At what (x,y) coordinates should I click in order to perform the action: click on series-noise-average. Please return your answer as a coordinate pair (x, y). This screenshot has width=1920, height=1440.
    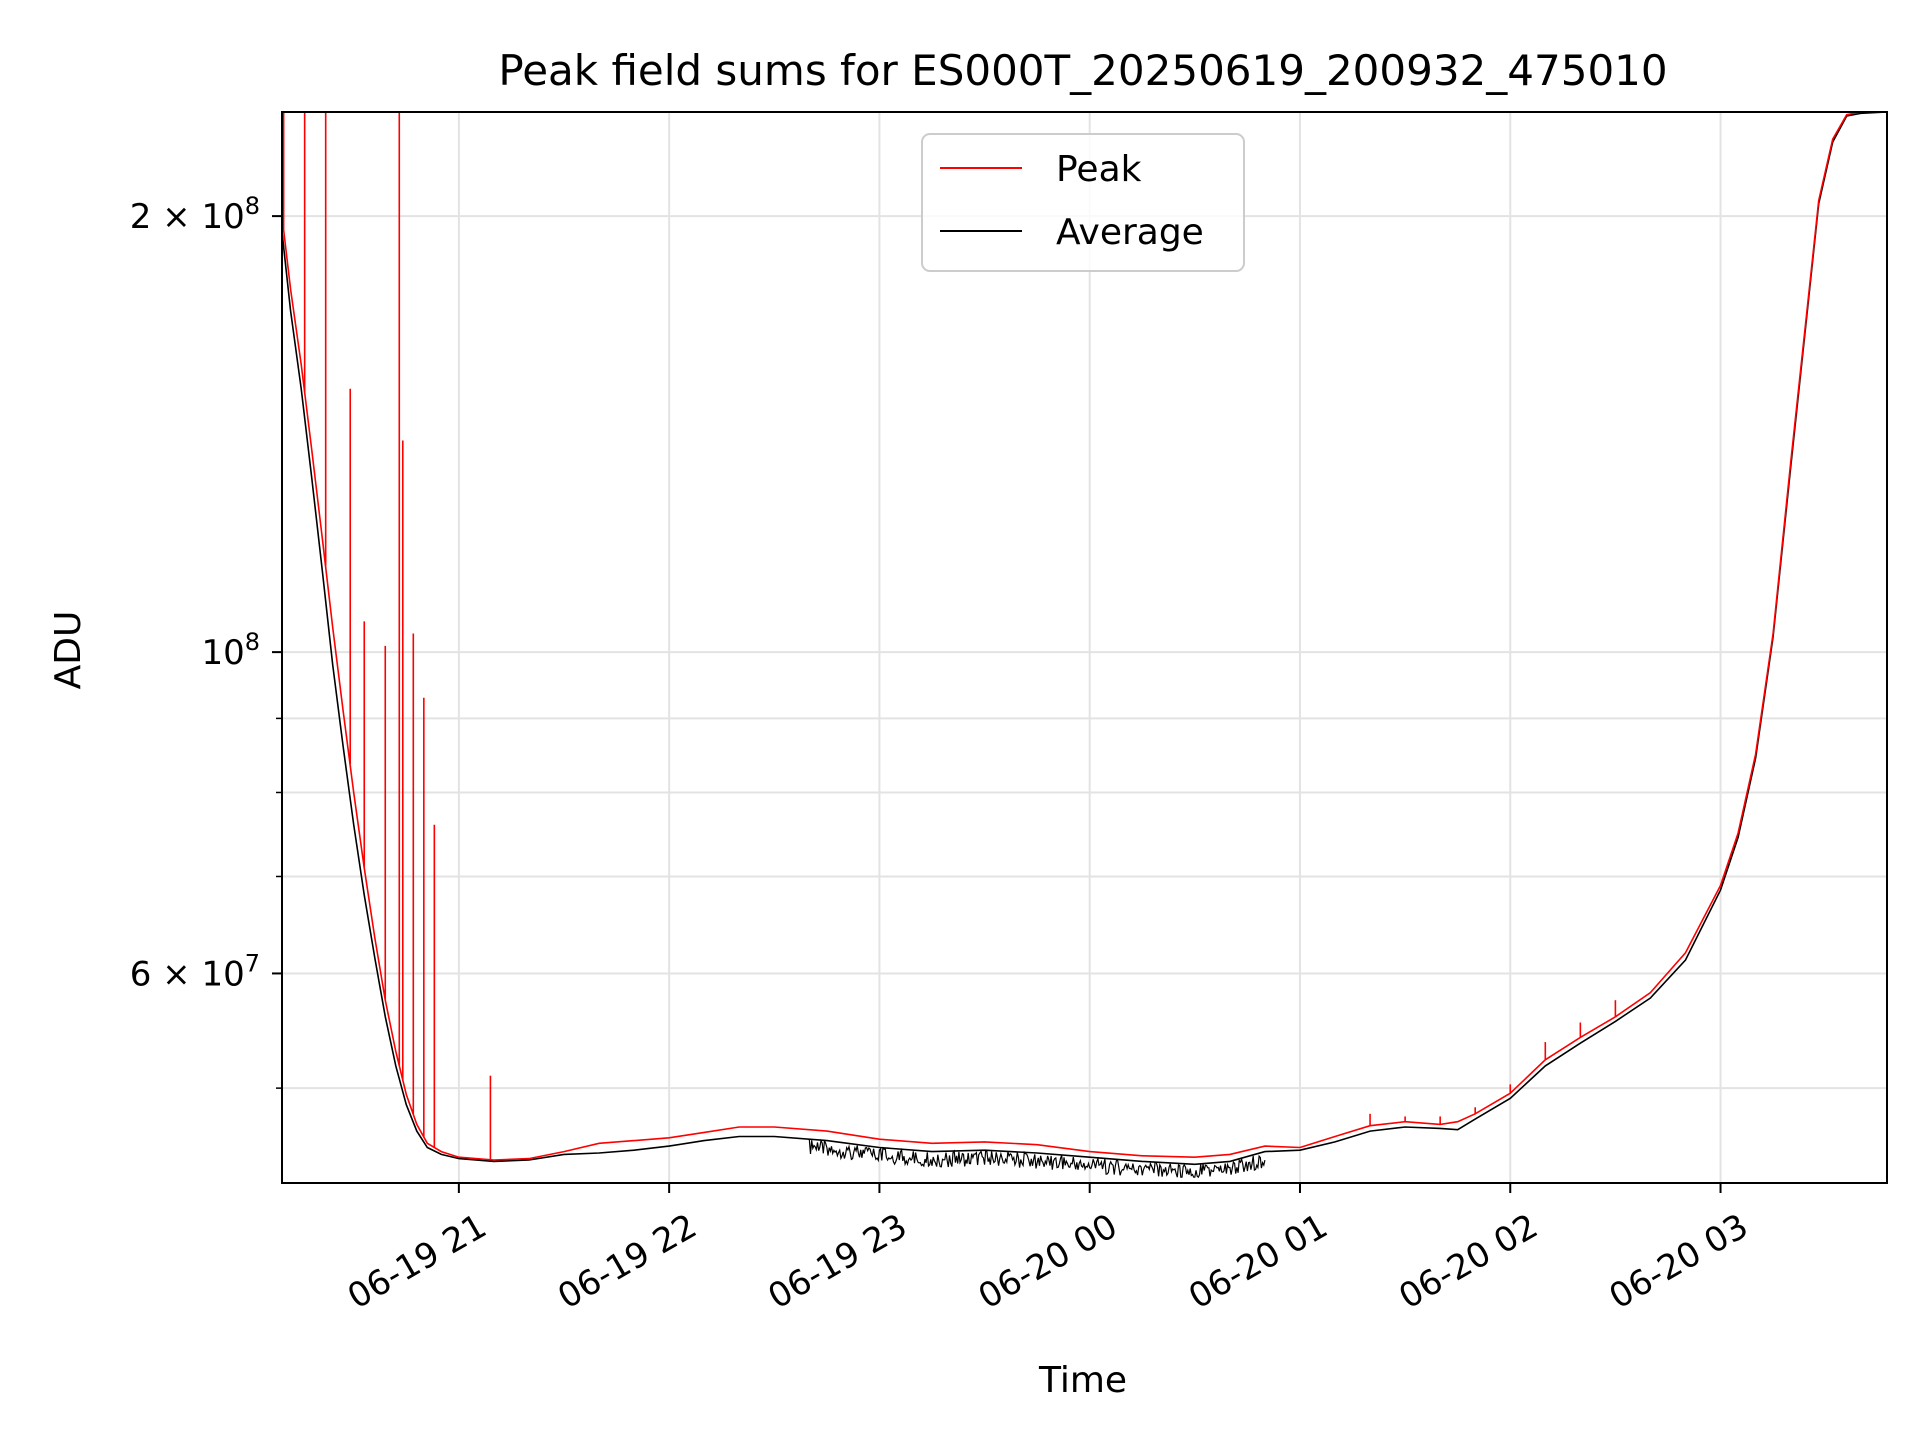
    Looking at the image, I should click on (1037, 1158).